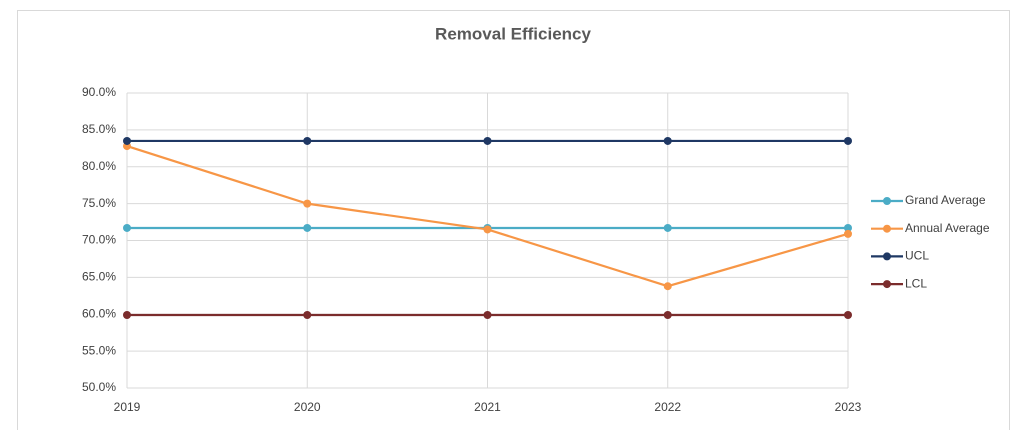 This screenshot has width=1015, height=430. What do you see at coordinates (99, 350) in the screenshot?
I see `y-tick-label: 55.0%` at bounding box center [99, 350].